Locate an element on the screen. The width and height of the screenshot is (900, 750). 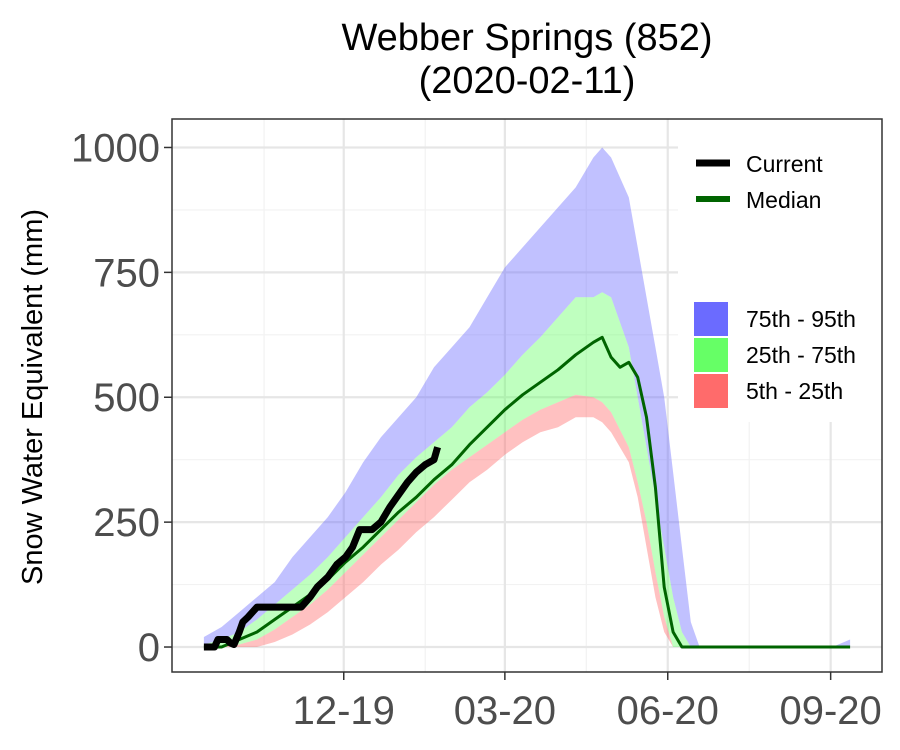
chart-title-line1: Webber Springs (852) is located at coordinates (526, 38).